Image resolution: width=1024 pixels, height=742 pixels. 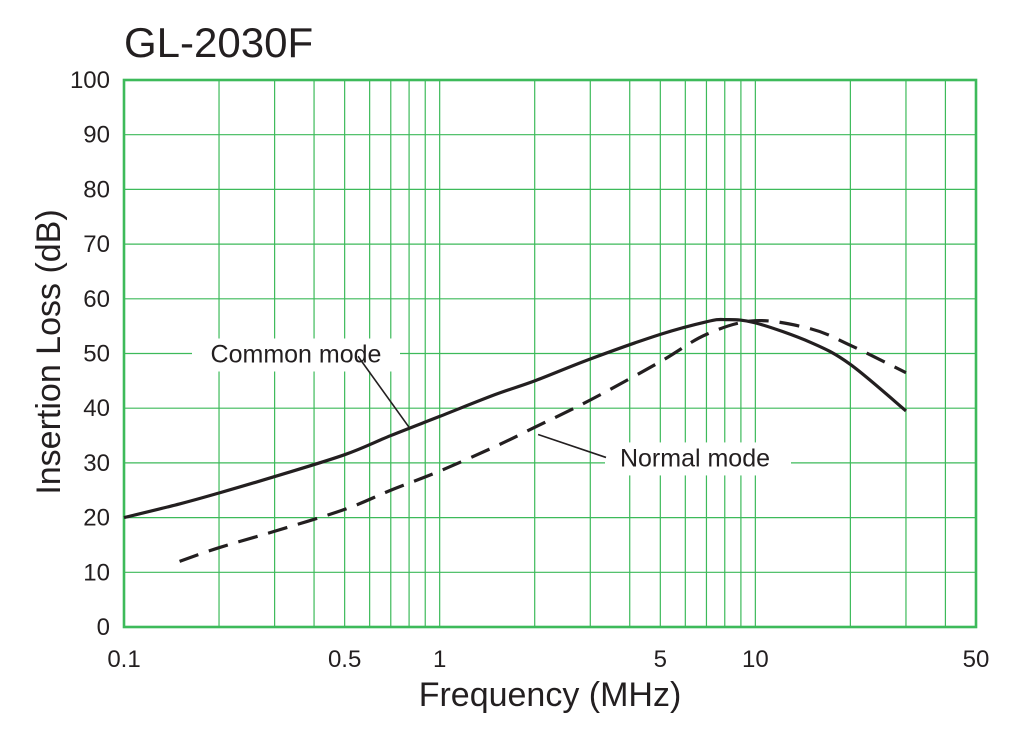 I want to click on y-tick-label: 0, so click(x=103, y=627).